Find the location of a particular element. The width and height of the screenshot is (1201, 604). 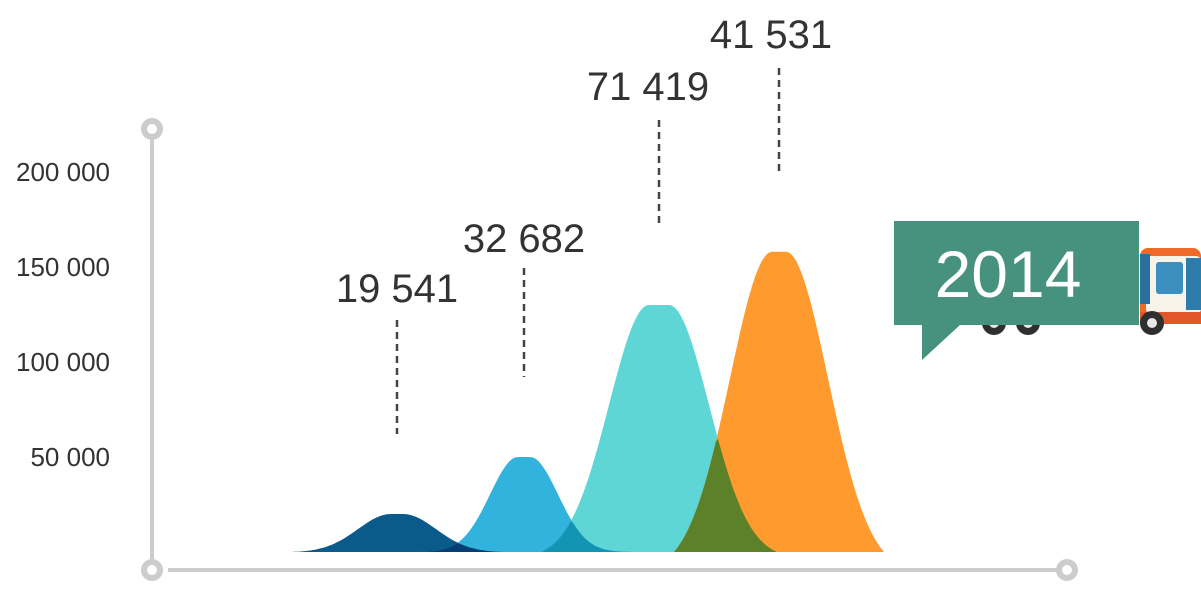

x-axis-right-knob is located at coordinates (1067, 570).